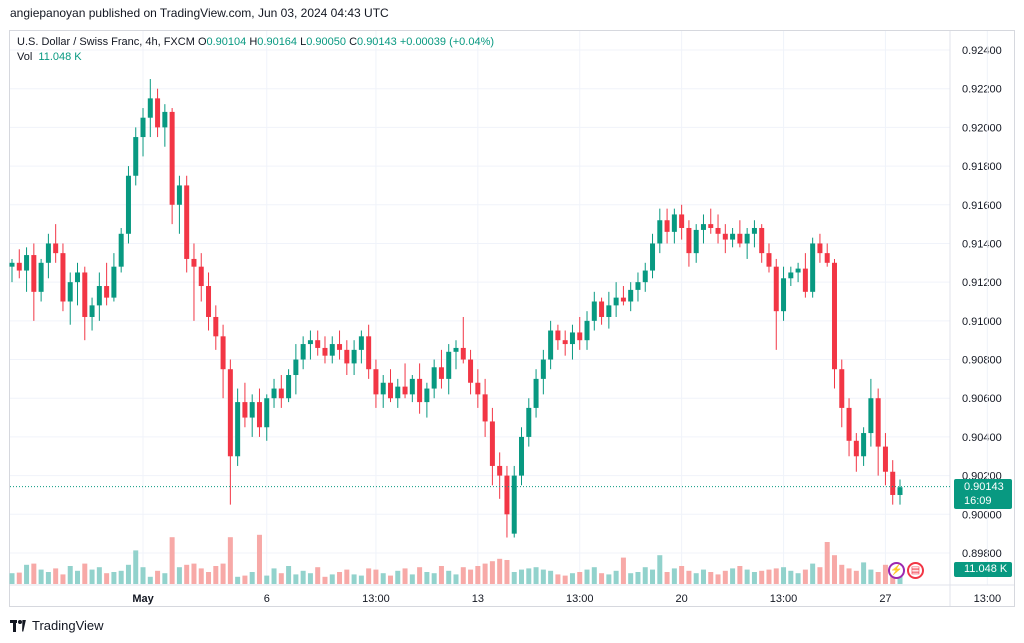 The image size is (1024, 643). Describe the element at coordinates (106, 42) in the screenshot. I see `symbol-name: U.S. Dollar / Swiss Franc, 4h, FXCM` at that location.